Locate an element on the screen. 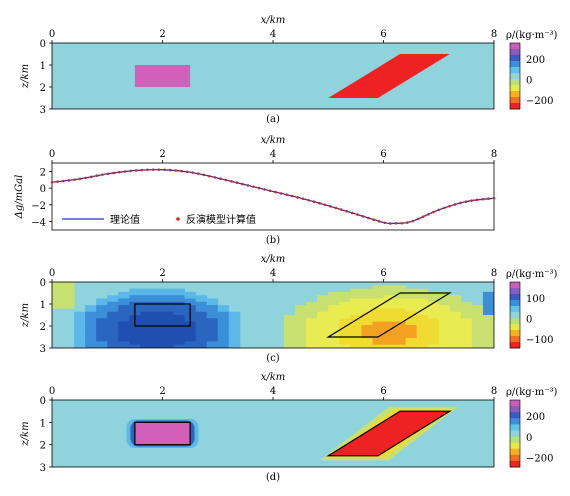 Image resolution: width=570 pixels, height=496 pixels. panel-b-xlabel: x/km is located at coordinates (273, 140).